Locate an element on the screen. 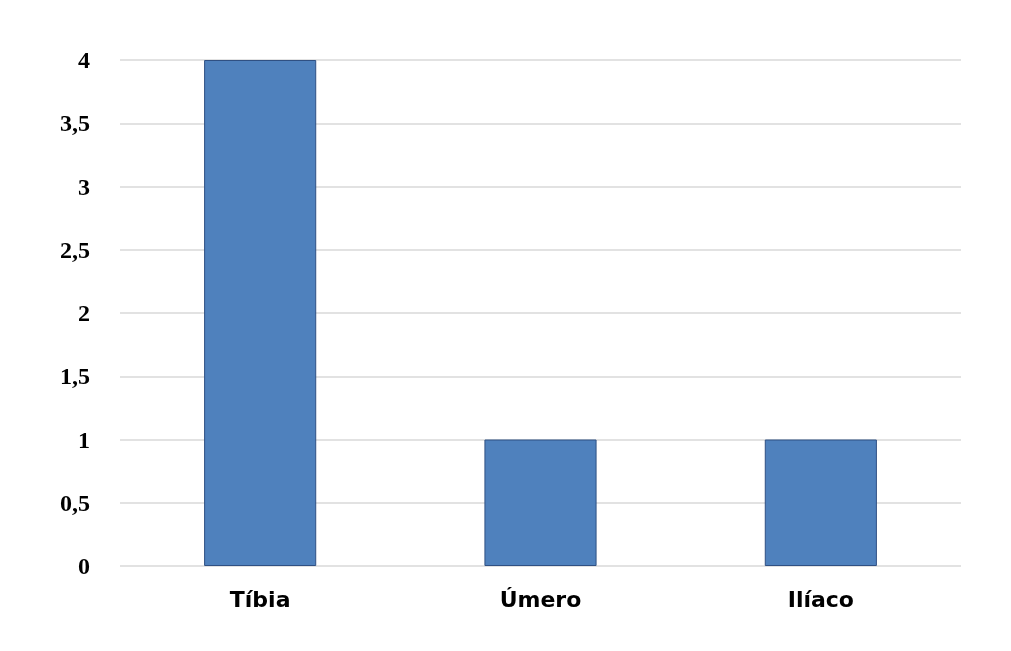 This screenshot has width=1011, height=651. y-tick-label: 0,5 is located at coordinates (75, 502).